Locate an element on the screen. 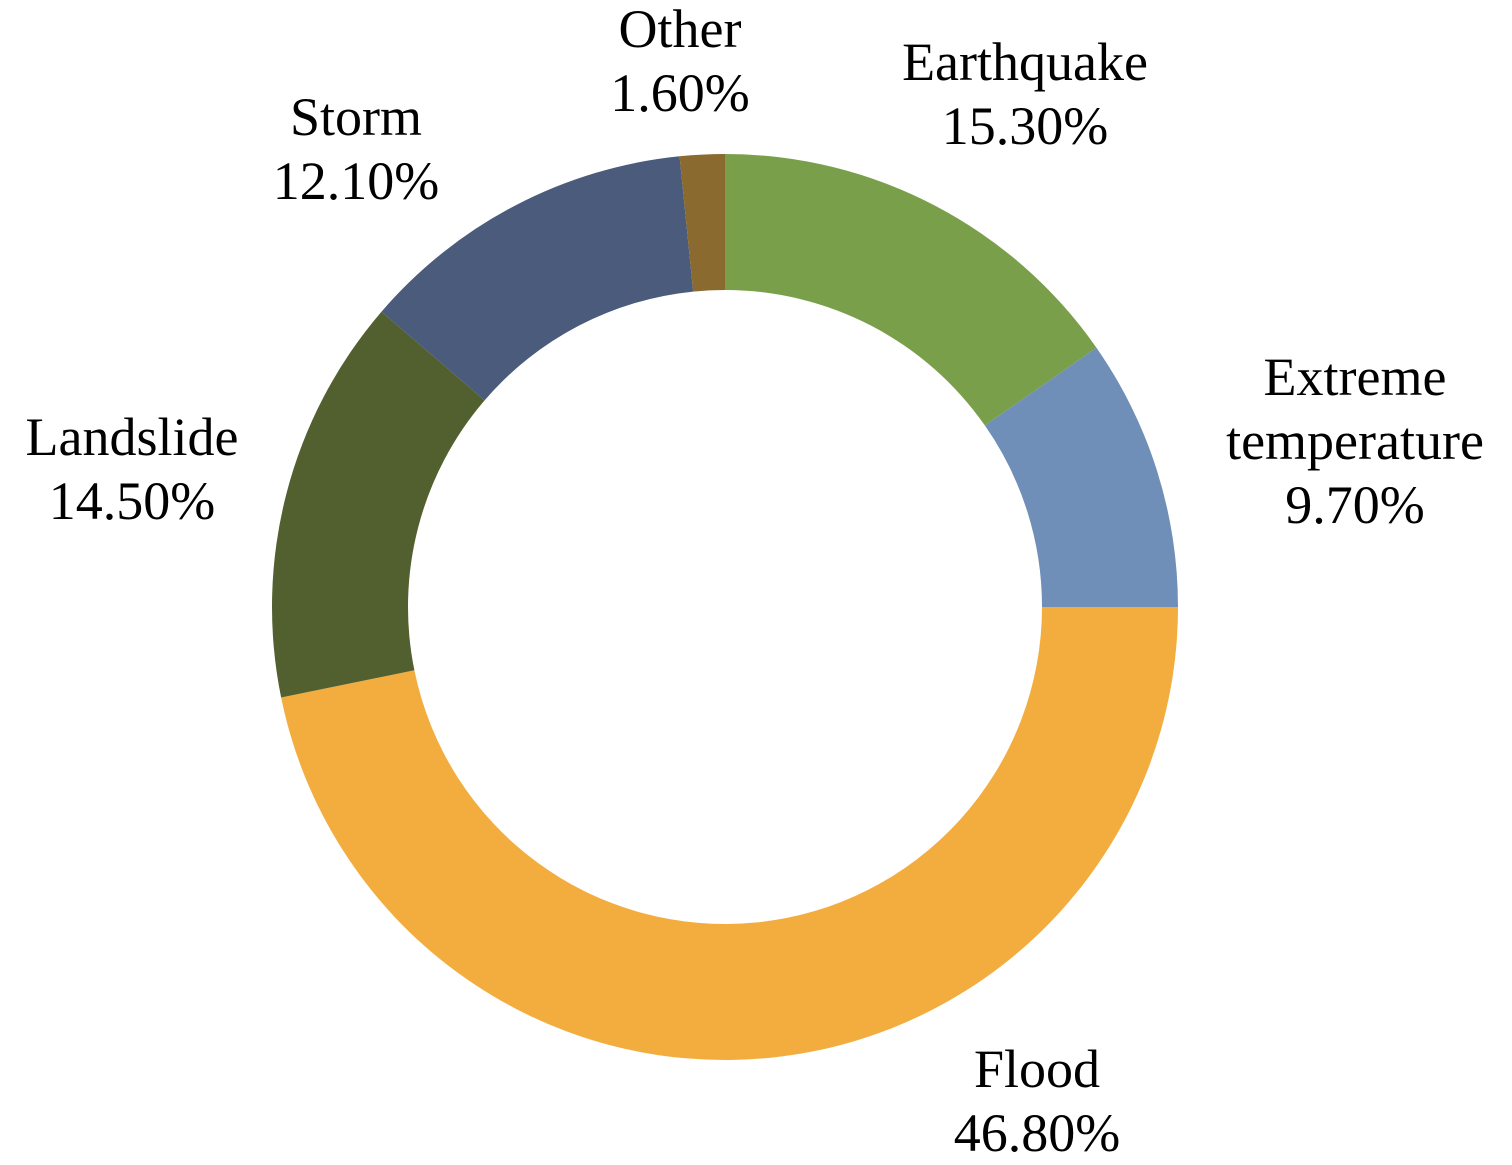 The image size is (1512, 1165). value-label-flood: 46.80% is located at coordinates (1037, 1133).